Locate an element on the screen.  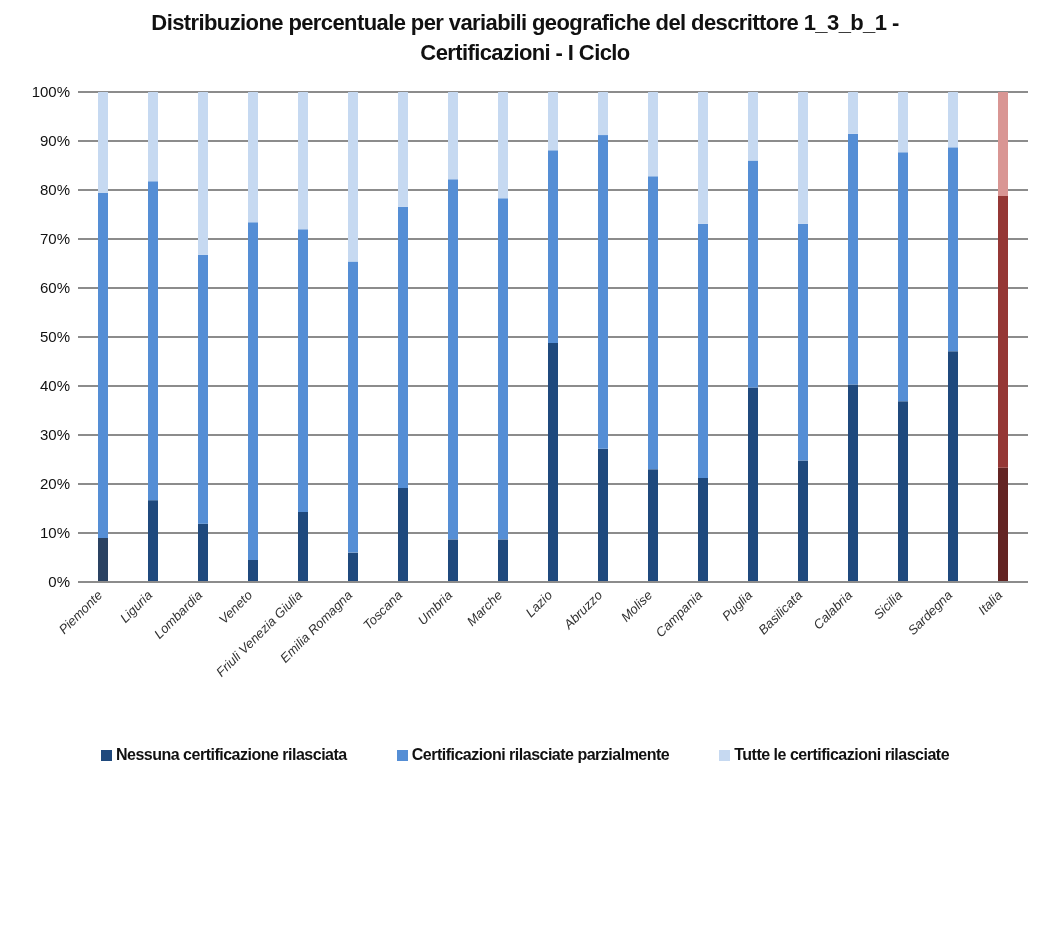
y-tick-label: 80% is located at coordinates (54, 190).